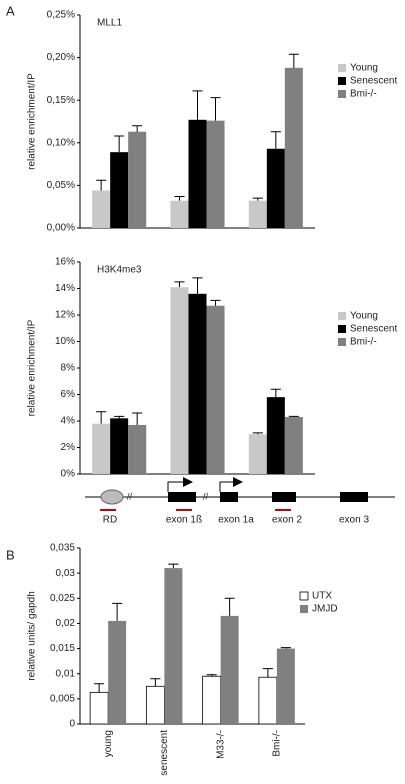 The height and width of the screenshot is (784, 405). I want to click on y-tick-label: 0,03, so click(66, 573).